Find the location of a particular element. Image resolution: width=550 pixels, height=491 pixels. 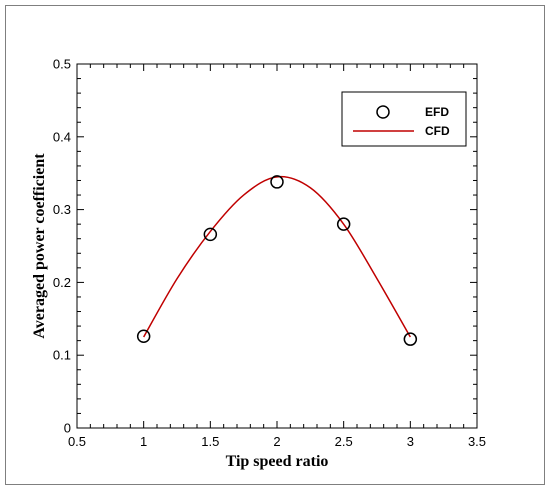

x-tick-label: 1.5 is located at coordinates (210, 441).